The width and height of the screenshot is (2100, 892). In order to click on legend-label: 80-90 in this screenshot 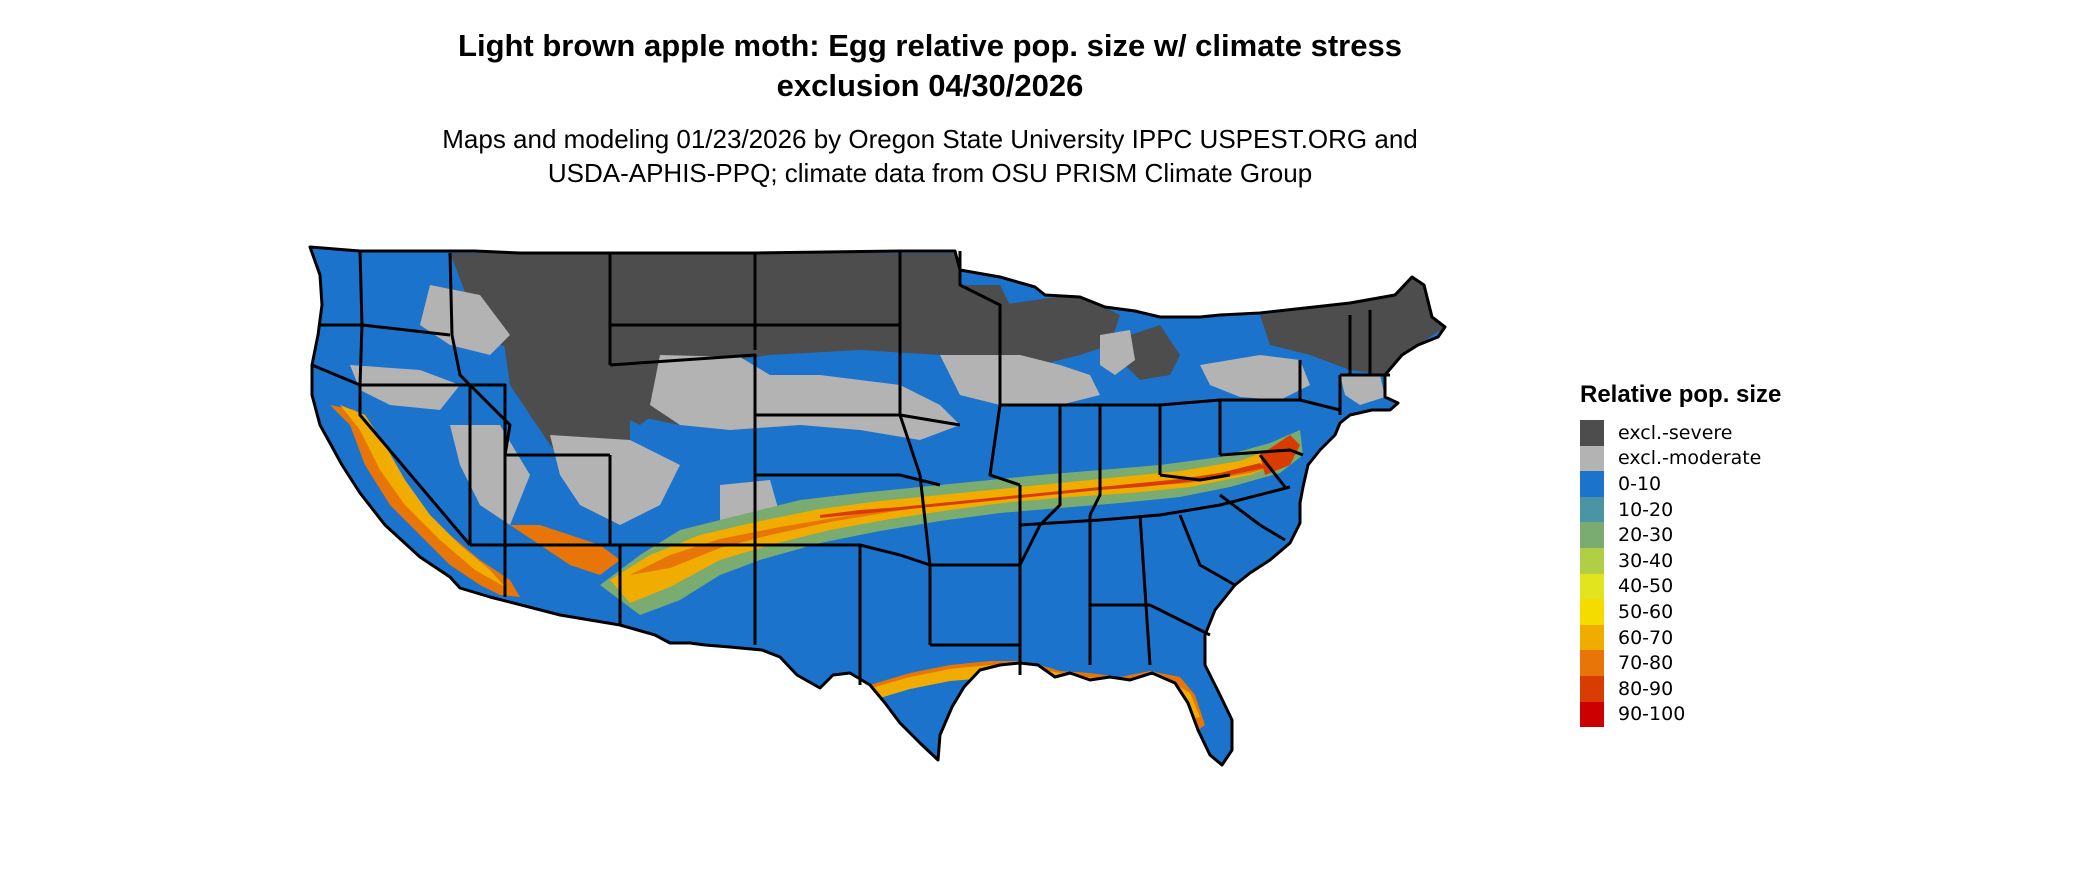, I will do `click(1646, 688)`.